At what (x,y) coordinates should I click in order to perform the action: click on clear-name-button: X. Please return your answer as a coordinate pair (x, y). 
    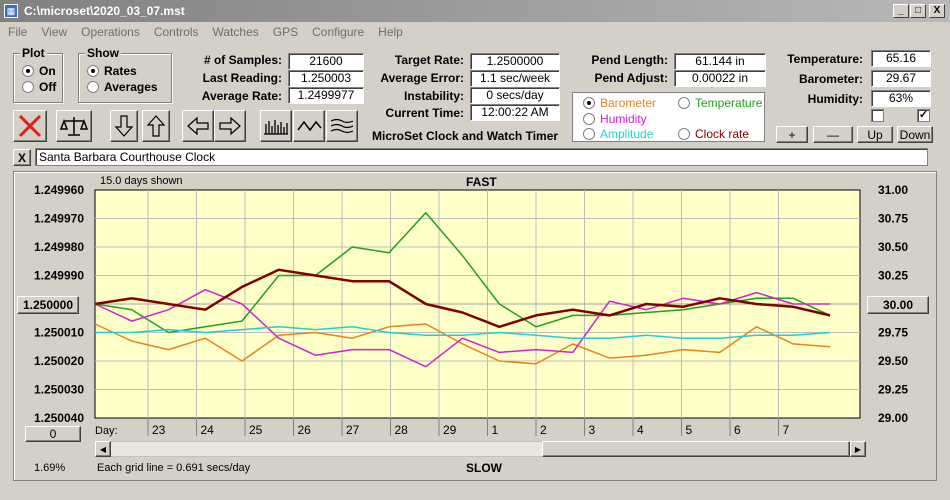
    Looking at the image, I should click on (22, 157).